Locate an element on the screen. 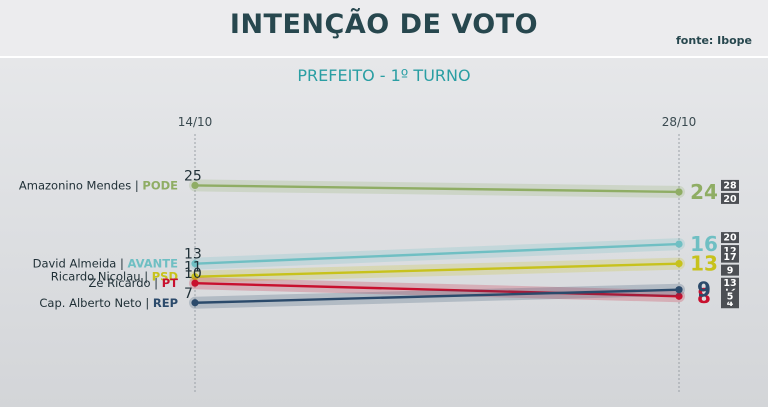  series-name-3: Ze Ricardo | PT is located at coordinates (134, 283).